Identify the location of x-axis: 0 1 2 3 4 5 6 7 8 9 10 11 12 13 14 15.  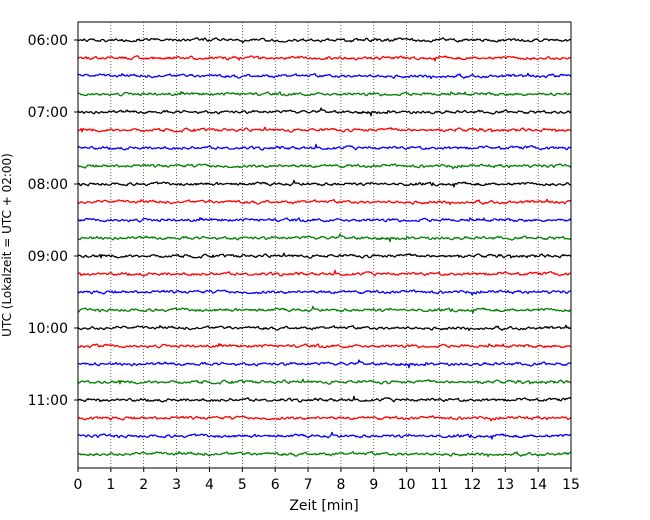
(327, 480).